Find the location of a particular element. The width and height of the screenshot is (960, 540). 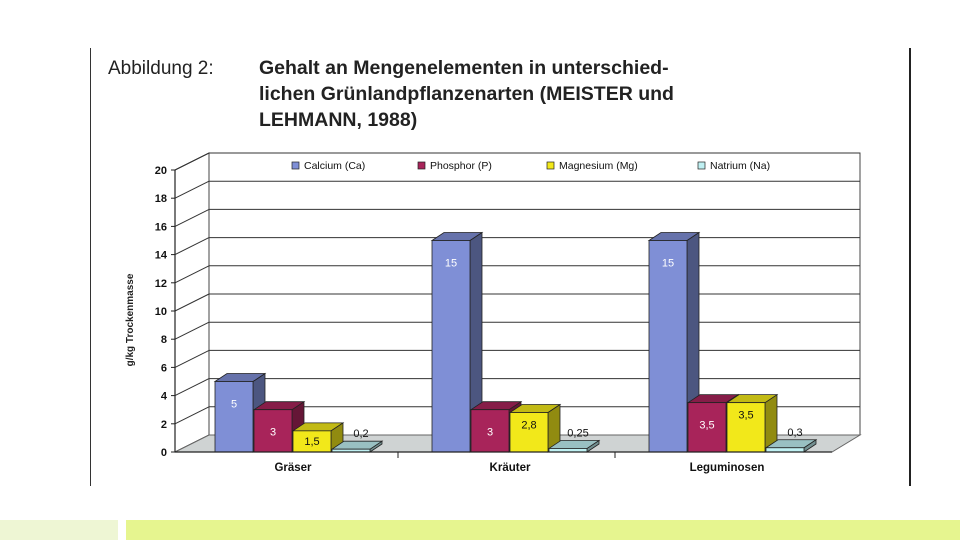

footer-bar-right is located at coordinates (543, 530).